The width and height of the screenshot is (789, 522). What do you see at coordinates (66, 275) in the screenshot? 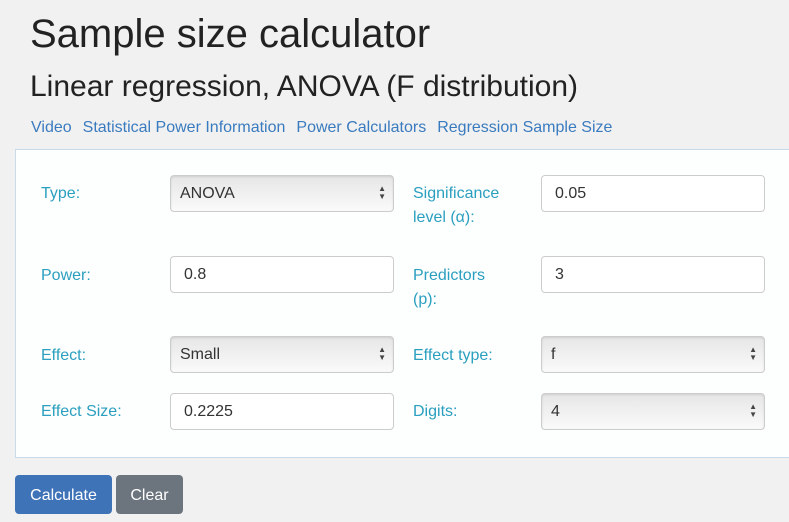
I see `power-label: Power:` at bounding box center [66, 275].